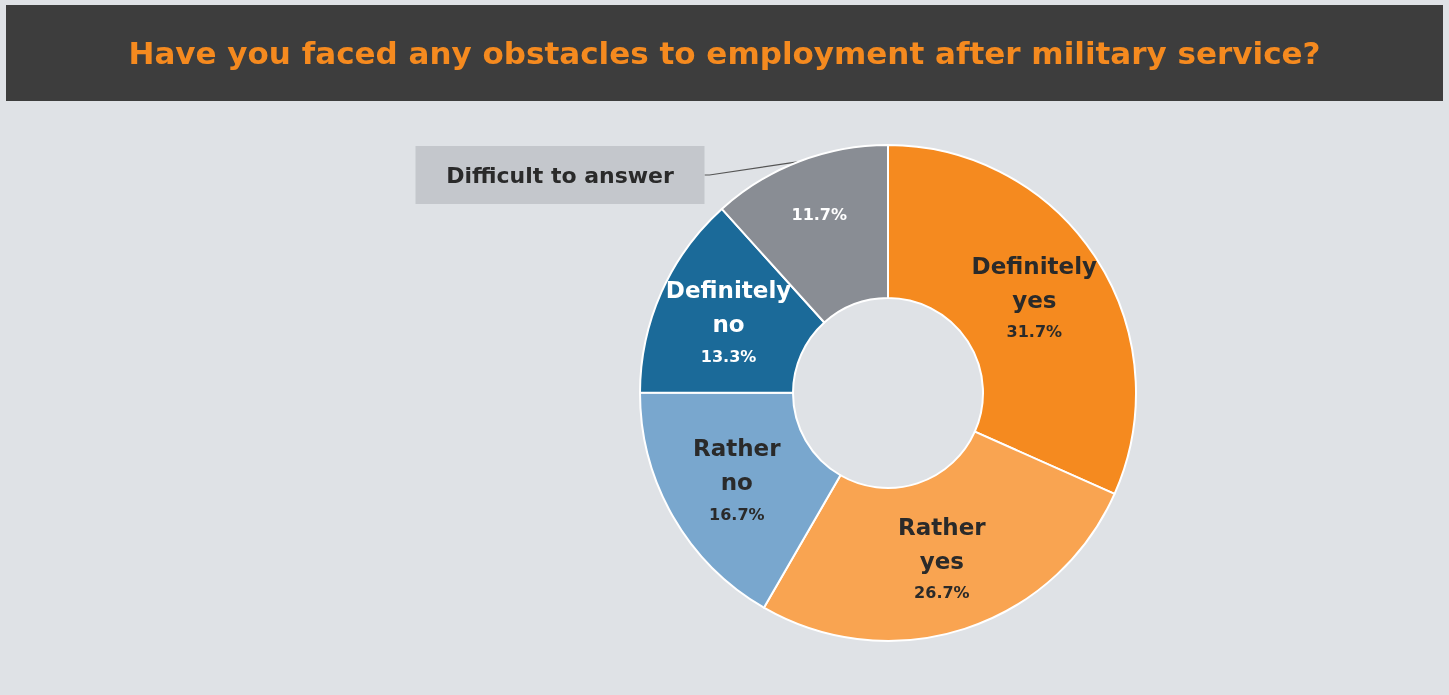 Image resolution: width=1449 pixels, height=695 pixels. I want to click on slice-label: Rather no, so click(737, 465).